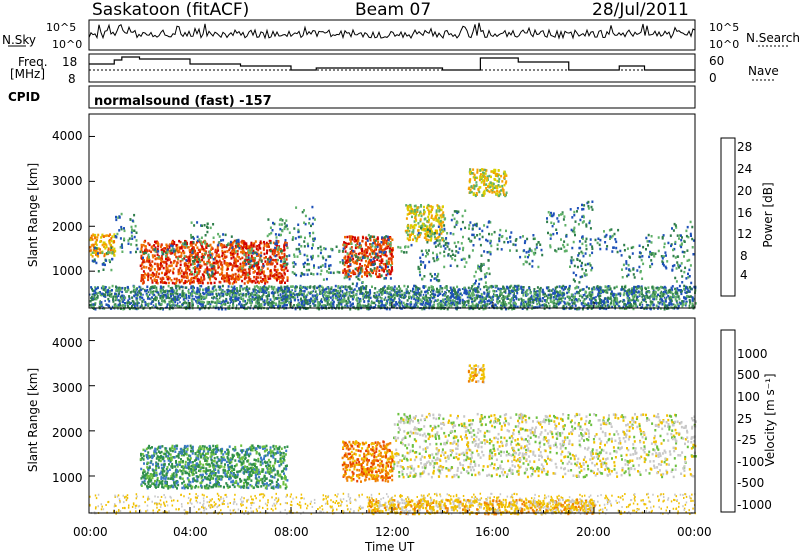  What do you see at coordinates (67, 433) in the screenshot?
I see `vel-ytick-2000: 2000` at bounding box center [67, 433].